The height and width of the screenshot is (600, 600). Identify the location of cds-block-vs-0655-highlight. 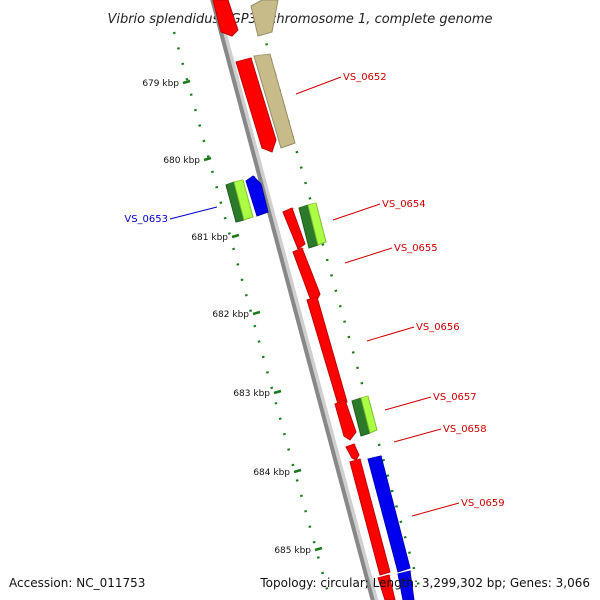
(299, 250).